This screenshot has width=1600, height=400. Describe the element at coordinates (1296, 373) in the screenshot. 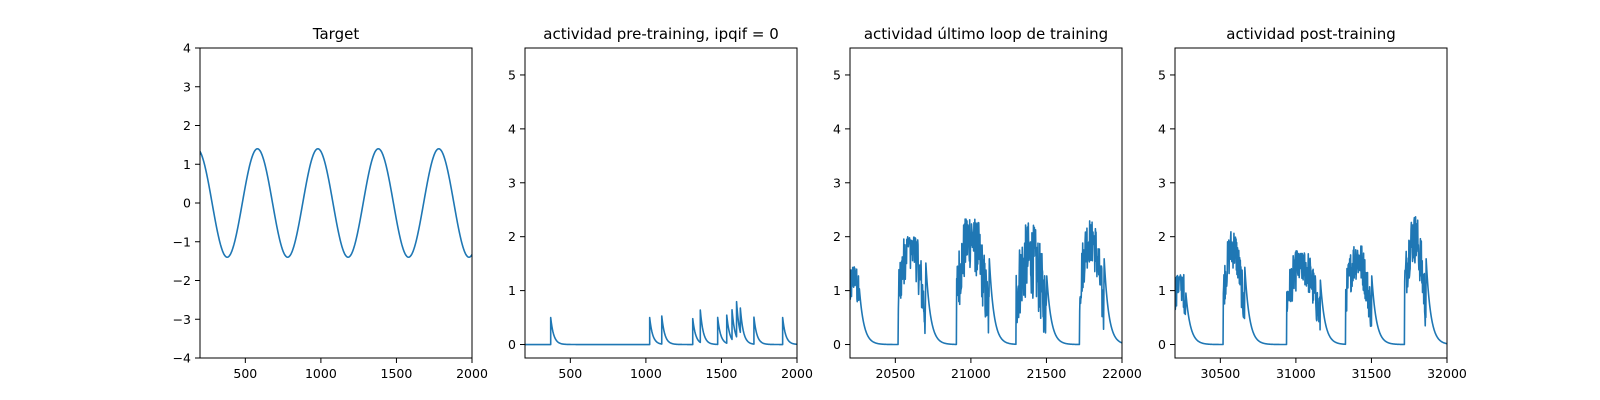

I see `x-tick-label: 31000` at that location.